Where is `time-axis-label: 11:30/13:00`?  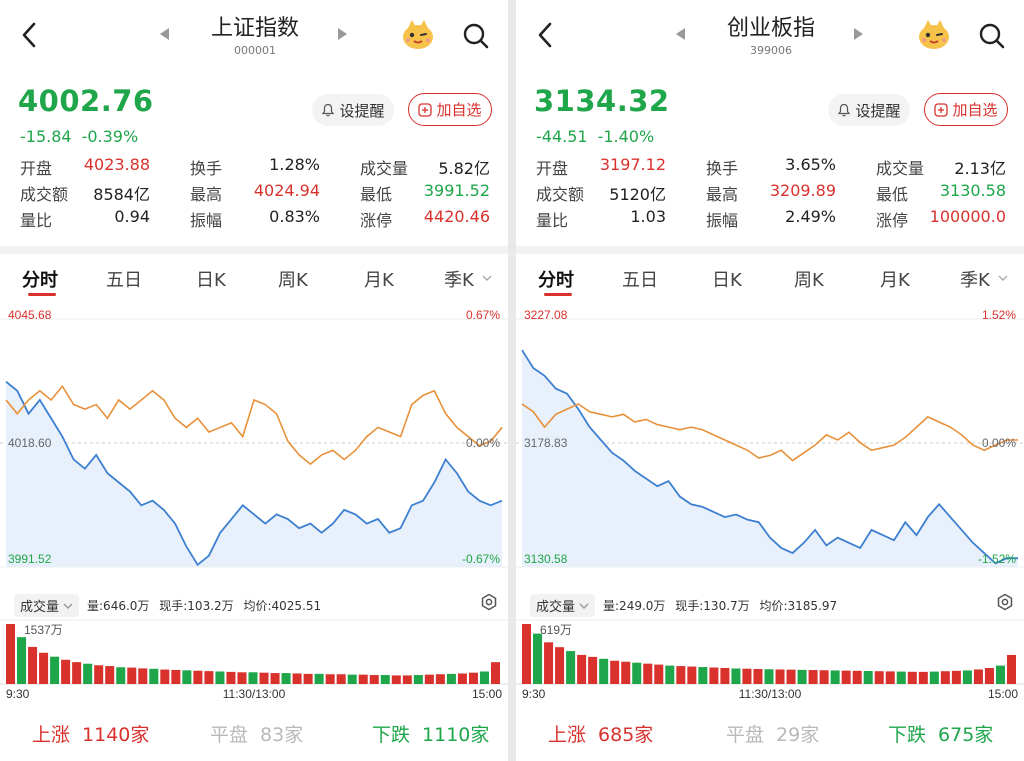
time-axis-label: 11:30/13:00 is located at coordinates (770, 694).